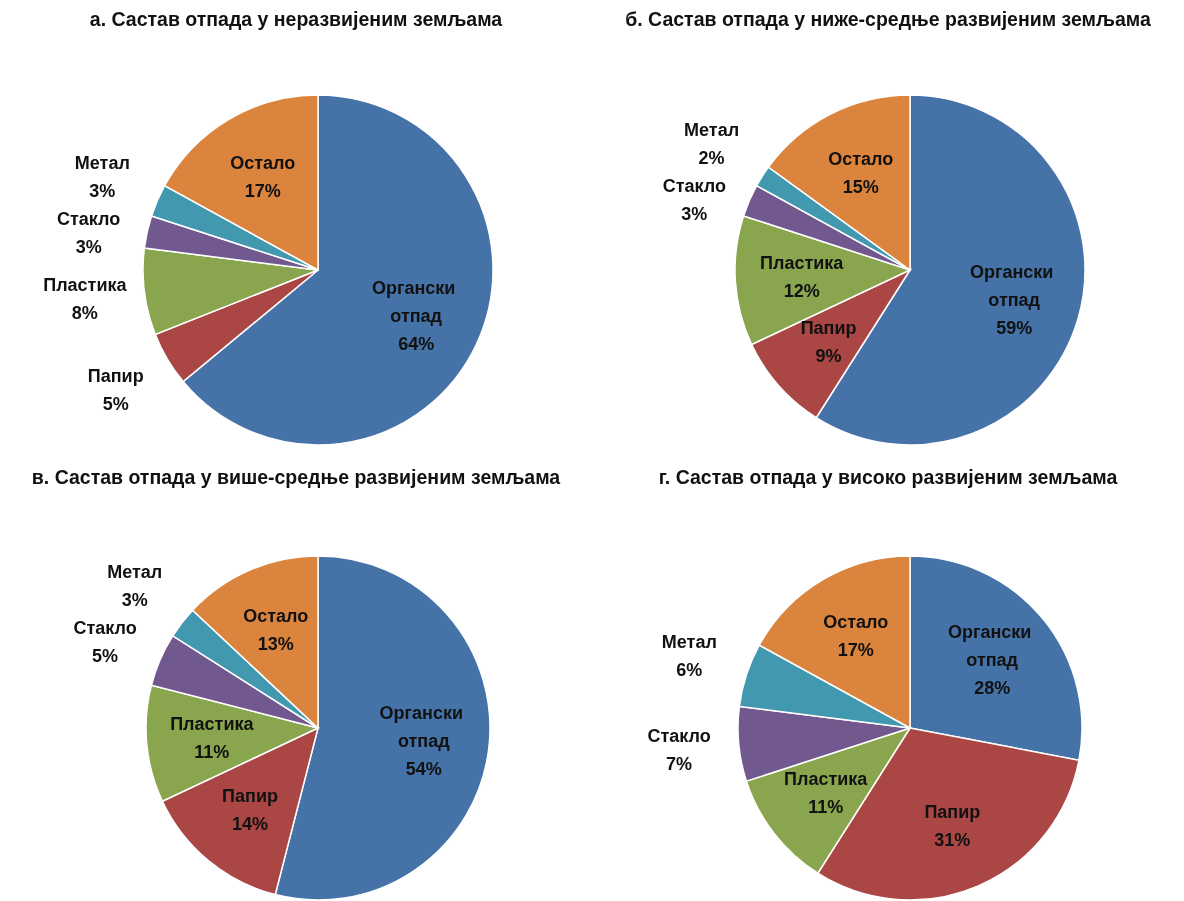  Describe the element at coordinates (888, 477) in the screenshot. I see `chart-title: г. Састав отпада у високо развијеним земљама` at that location.